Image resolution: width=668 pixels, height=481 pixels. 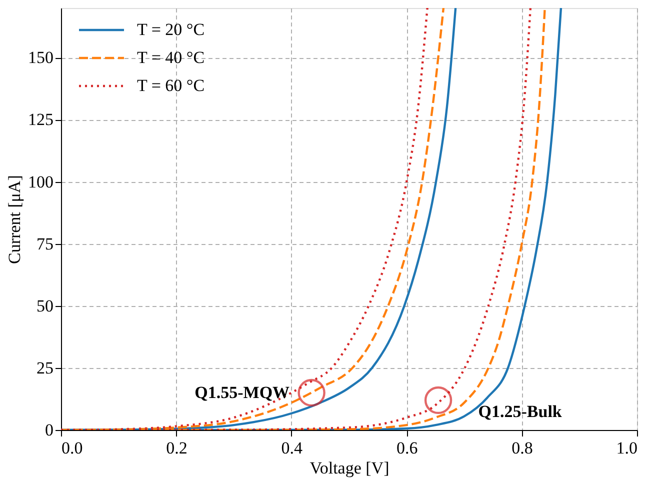 I want to click on annotation: Q1.55-MQW, so click(x=242, y=392).